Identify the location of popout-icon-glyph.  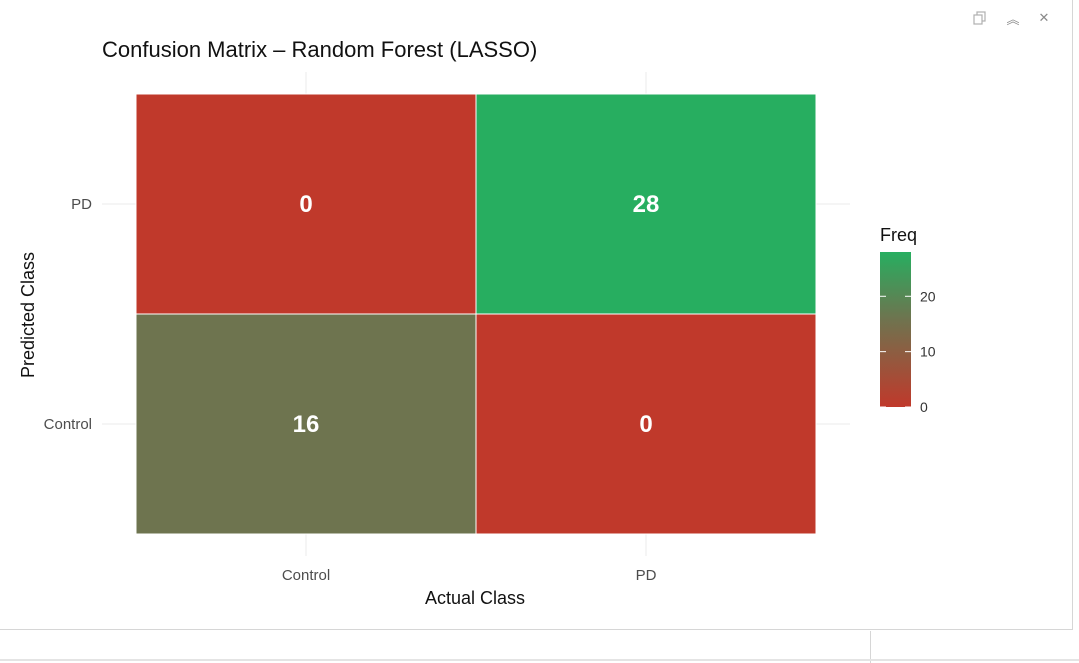
(979, 18).